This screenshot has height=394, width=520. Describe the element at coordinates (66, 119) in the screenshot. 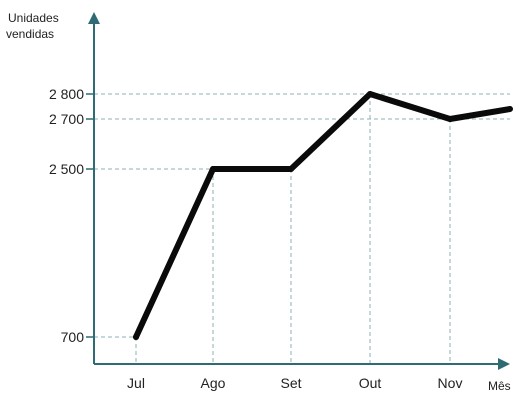

I see `y-tick-label: 2 700` at that location.